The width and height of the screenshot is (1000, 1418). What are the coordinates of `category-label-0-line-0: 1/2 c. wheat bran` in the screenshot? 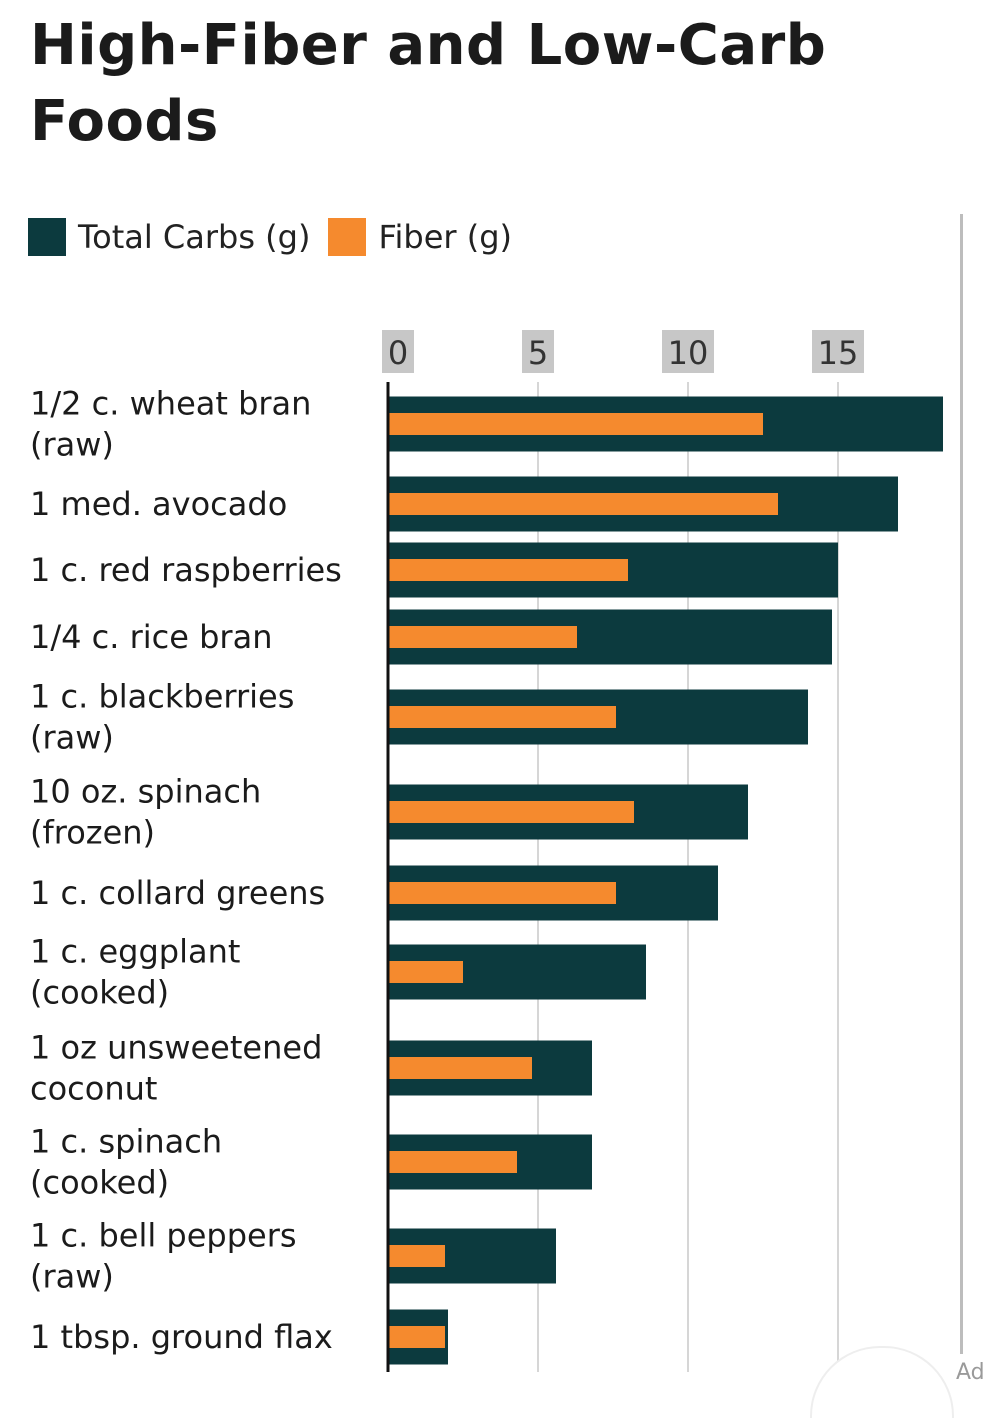 It's located at (170, 404).